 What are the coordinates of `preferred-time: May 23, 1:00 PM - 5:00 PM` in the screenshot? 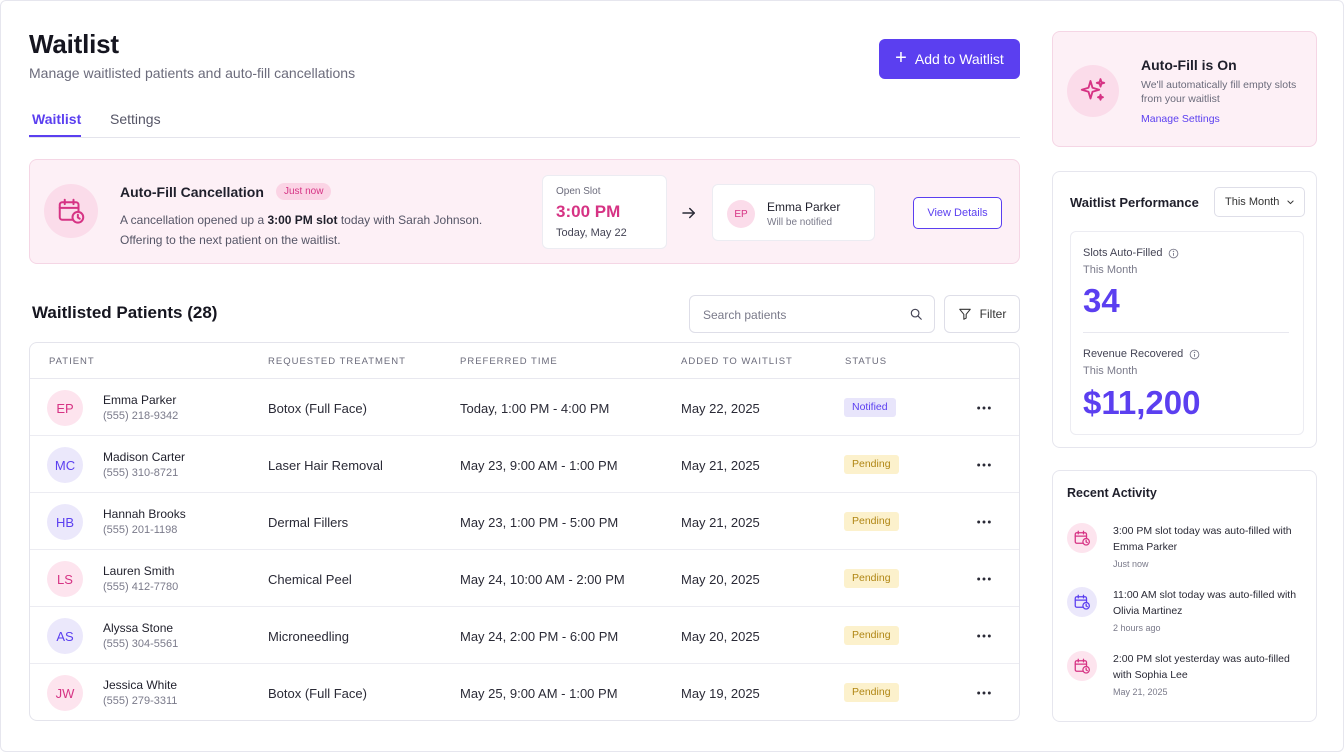 It's located at (539, 522).